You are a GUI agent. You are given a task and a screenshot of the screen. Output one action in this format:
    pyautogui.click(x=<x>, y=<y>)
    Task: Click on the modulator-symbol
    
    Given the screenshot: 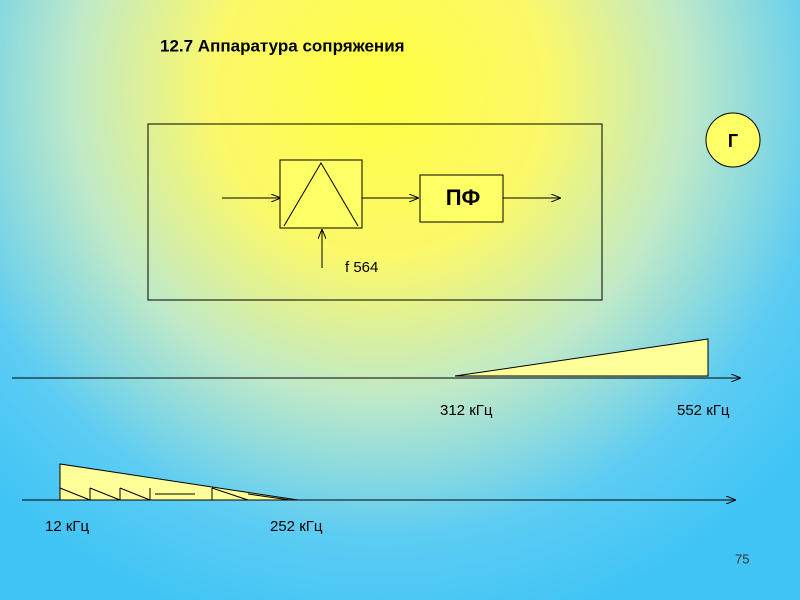 What is the action you would take?
    pyautogui.click(x=321, y=194)
    